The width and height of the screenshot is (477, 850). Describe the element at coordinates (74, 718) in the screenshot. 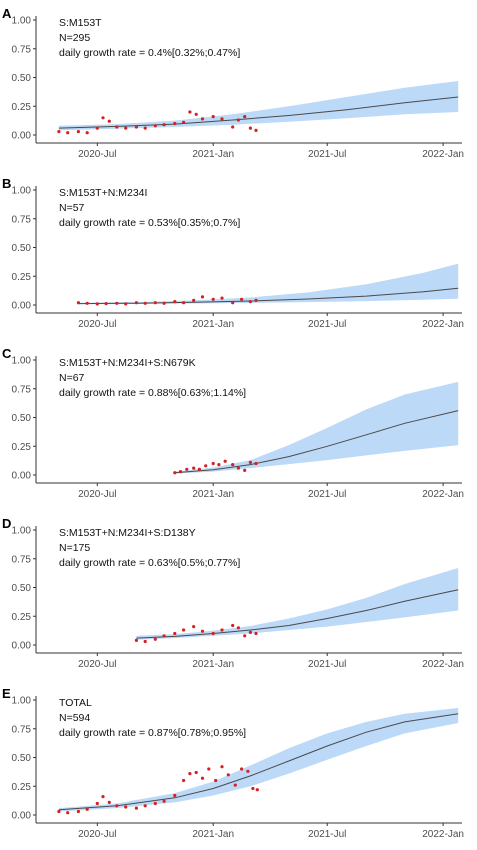

I see `sample-count-label: N=594` at that location.